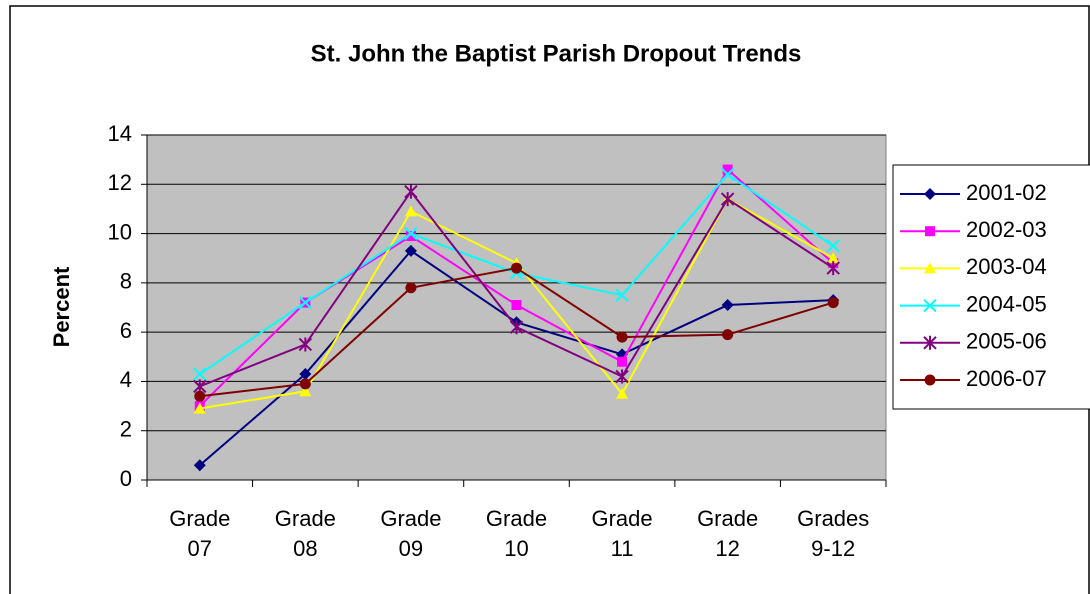 The width and height of the screenshot is (1090, 594). Describe the element at coordinates (120, 133) in the screenshot. I see `y-tick-label: 14` at that location.